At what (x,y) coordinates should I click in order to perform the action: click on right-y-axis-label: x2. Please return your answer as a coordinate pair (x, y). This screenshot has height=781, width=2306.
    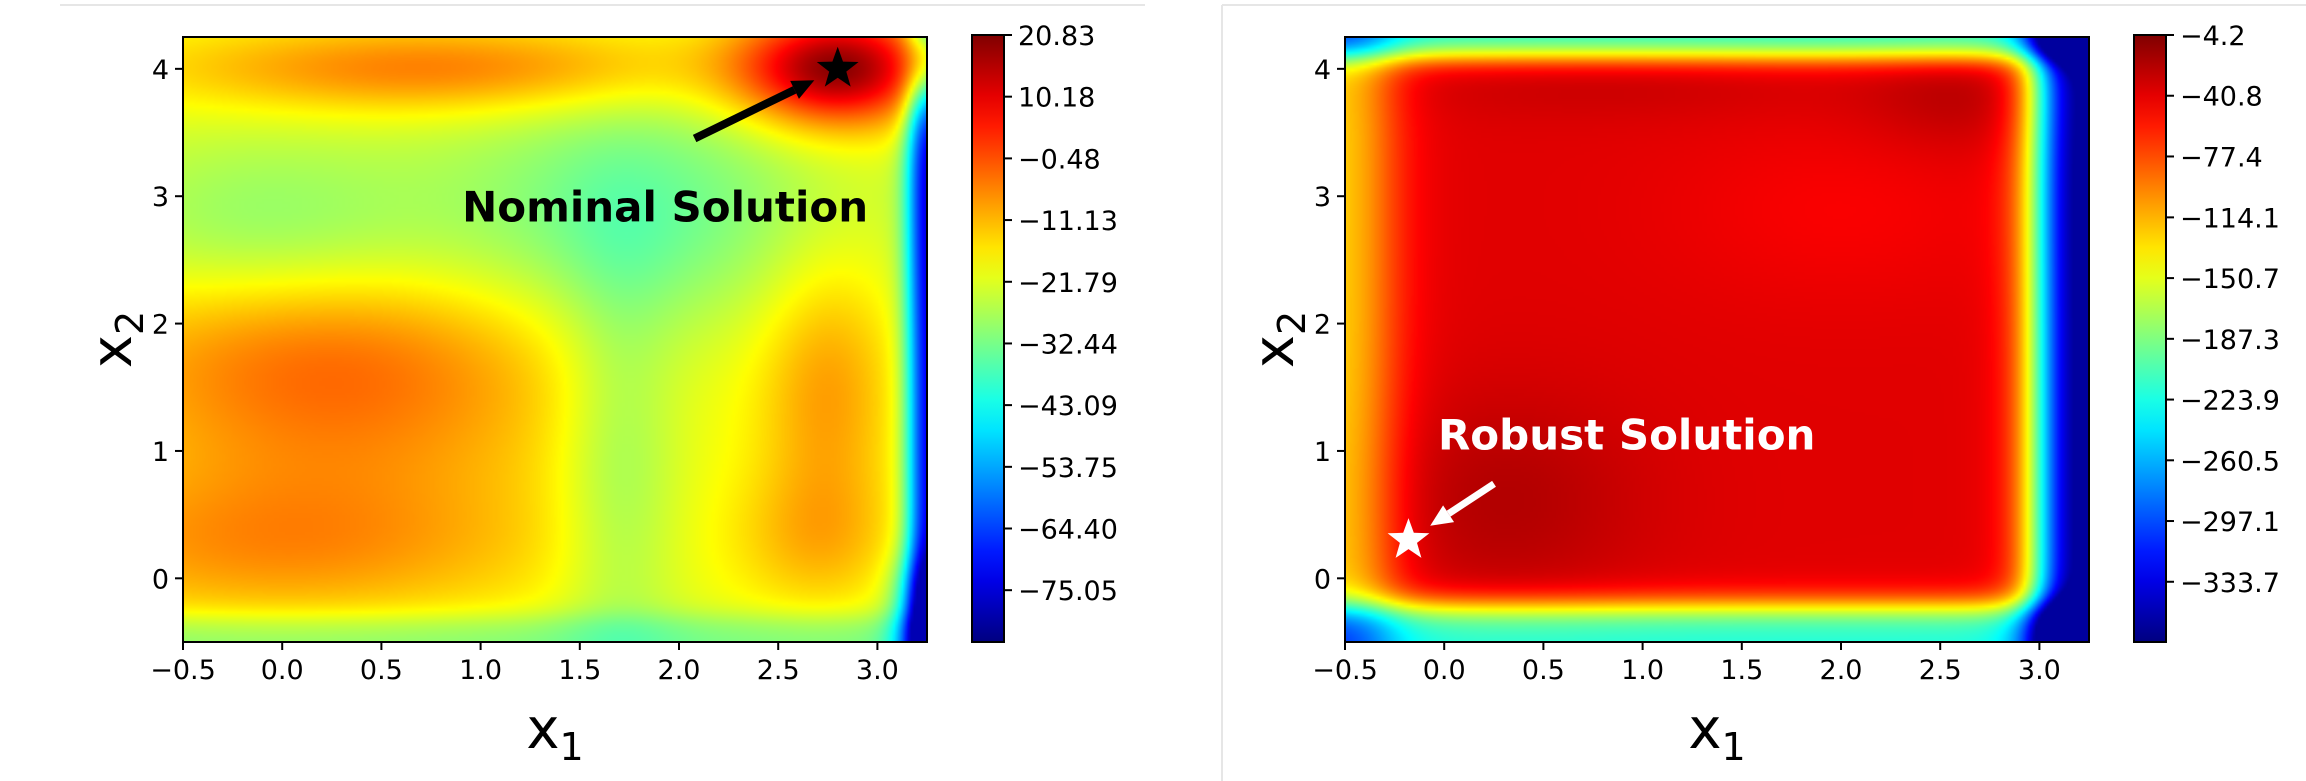
    Looking at the image, I should click on (1278, 339).